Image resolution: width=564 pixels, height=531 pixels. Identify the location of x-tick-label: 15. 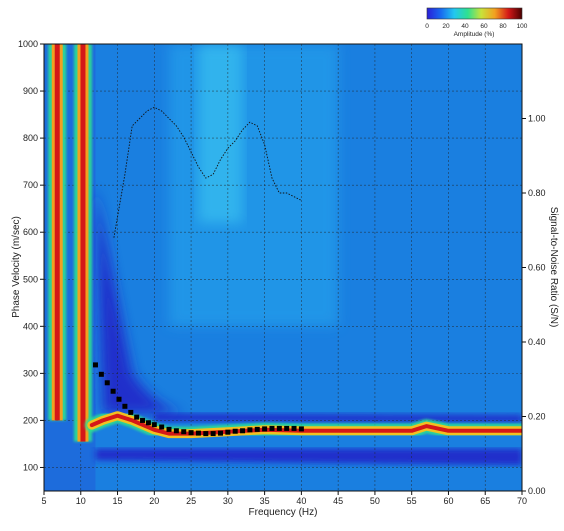
(118, 501).